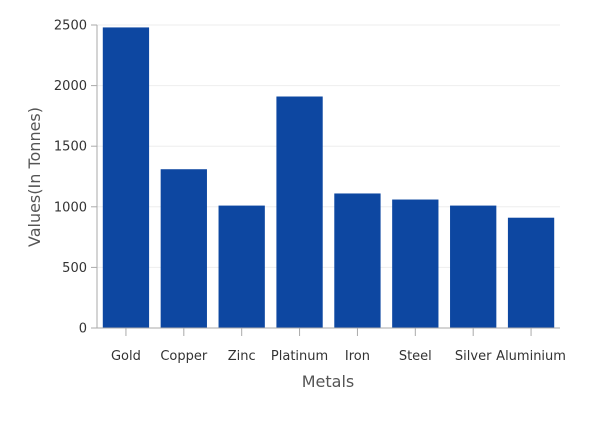 The height and width of the screenshot is (424, 592). What do you see at coordinates (531, 356) in the screenshot?
I see `x-tick-label: Aluminium` at bounding box center [531, 356].